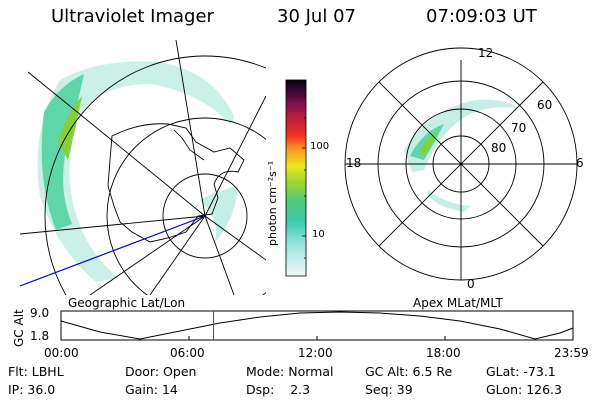 The width and height of the screenshot is (600, 400). What do you see at coordinates (40, 336) in the screenshot?
I see `altitude-tick-1-8: 1.8` at bounding box center [40, 336].